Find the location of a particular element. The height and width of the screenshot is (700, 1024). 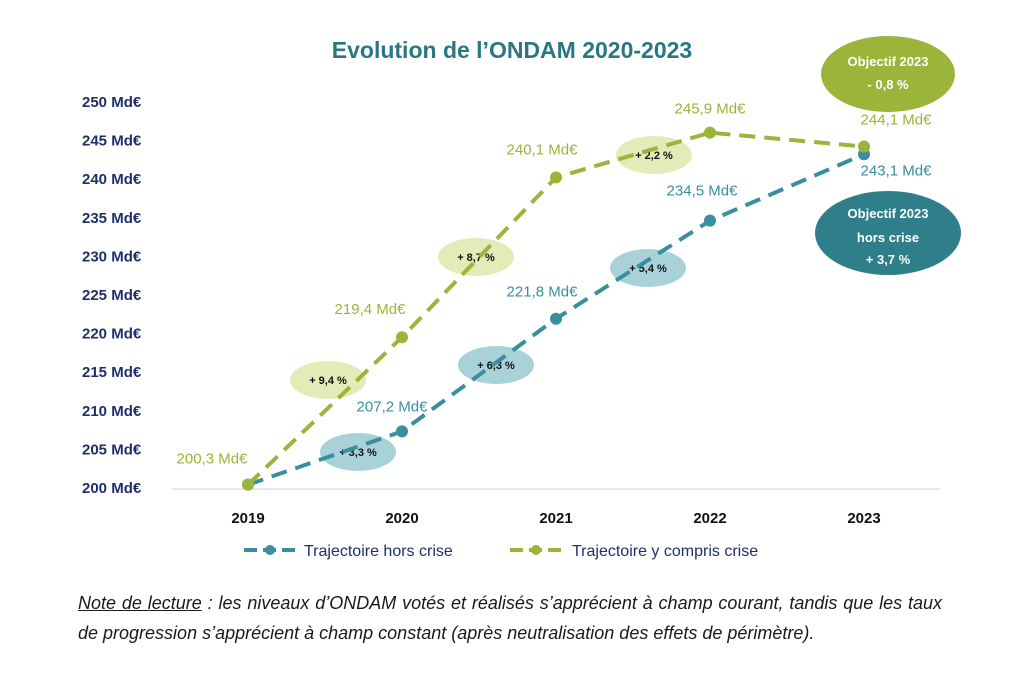

point-label: 244,1 Md€ is located at coordinates (897, 120).